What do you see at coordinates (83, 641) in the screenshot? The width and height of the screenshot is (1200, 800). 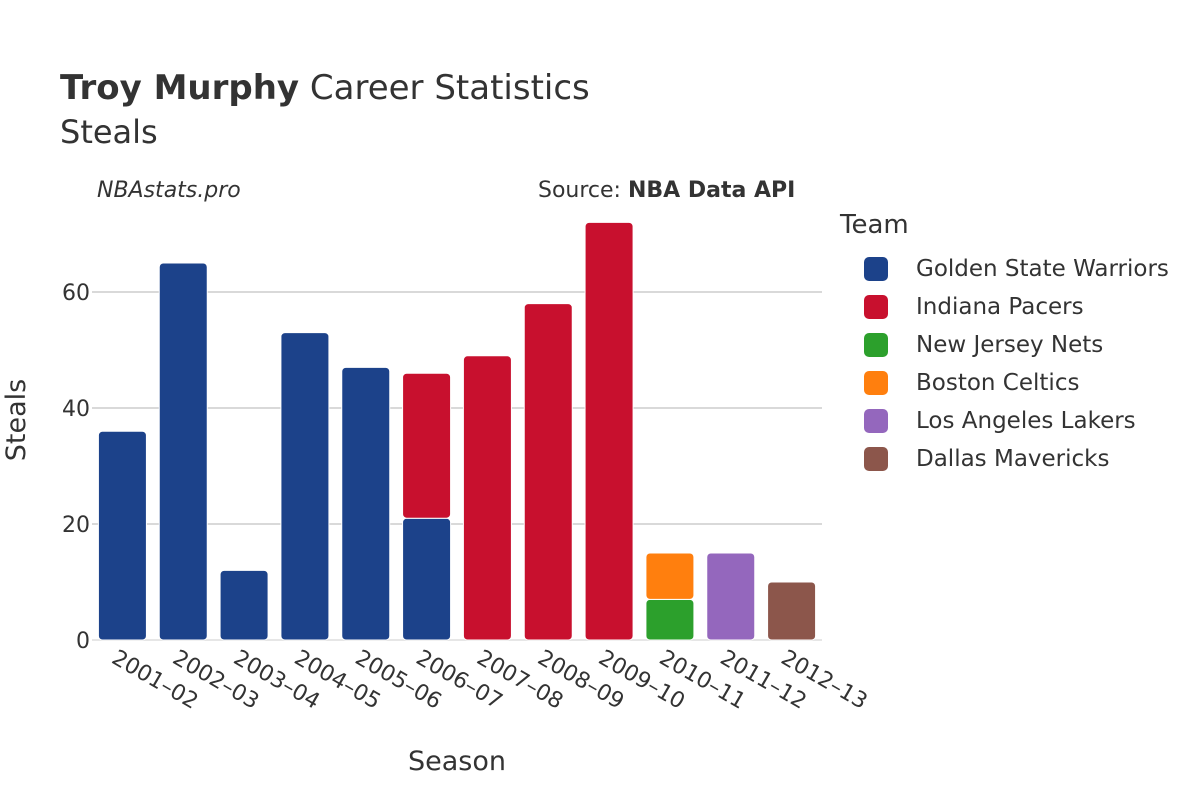 I see `y-tick-label: 0` at bounding box center [83, 641].